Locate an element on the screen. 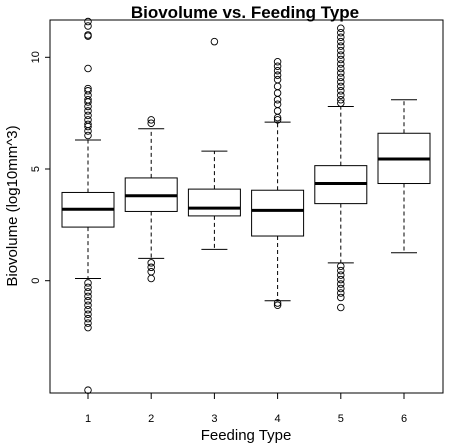 The height and width of the screenshot is (445, 459). chart-title: Biovolume vs. Feeding Type is located at coordinates (245, 12).